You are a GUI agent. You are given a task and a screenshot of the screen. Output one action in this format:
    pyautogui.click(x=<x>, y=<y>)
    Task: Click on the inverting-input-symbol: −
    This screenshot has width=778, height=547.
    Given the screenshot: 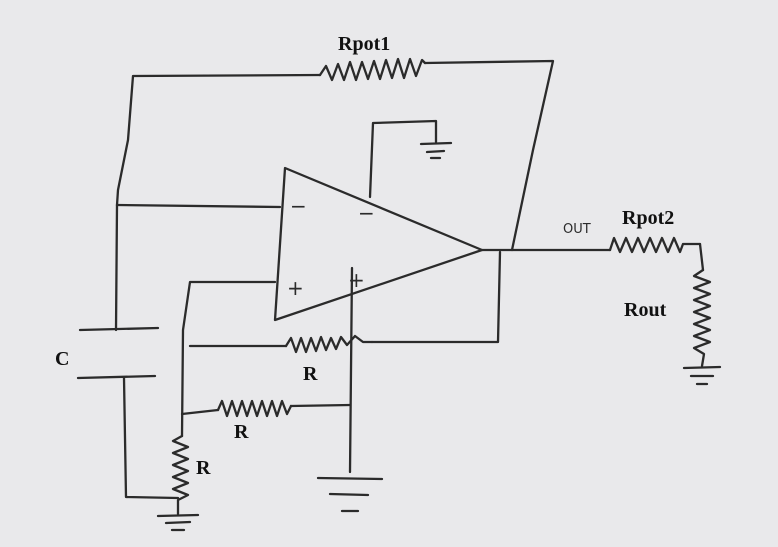 What is the action you would take?
    pyautogui.click(x=298, y=206)
    